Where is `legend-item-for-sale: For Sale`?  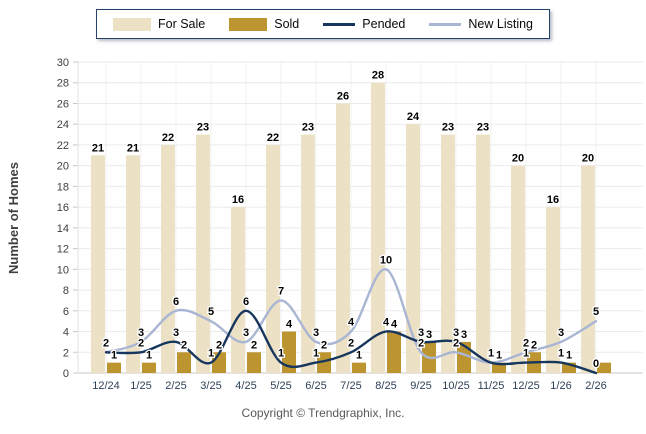
legend-item-for-sale: For Sale is located at coordinates (159, 24).